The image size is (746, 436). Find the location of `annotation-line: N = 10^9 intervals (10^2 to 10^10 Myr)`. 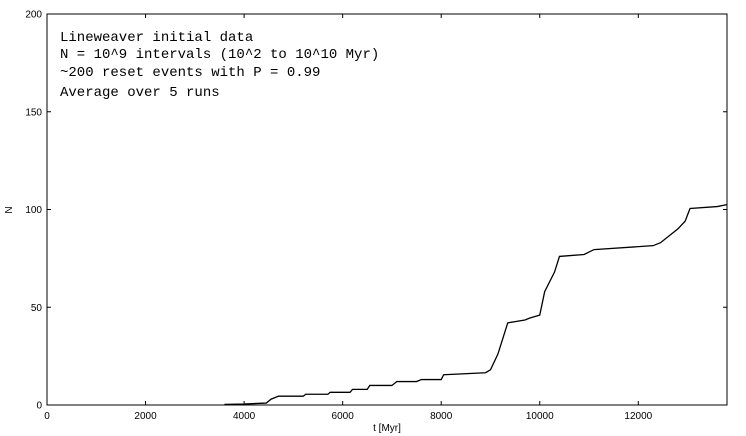

annotation-line: N = 10^9 intervals (10^2 to 10^10 Myr) is located at coordinates (219, 55).